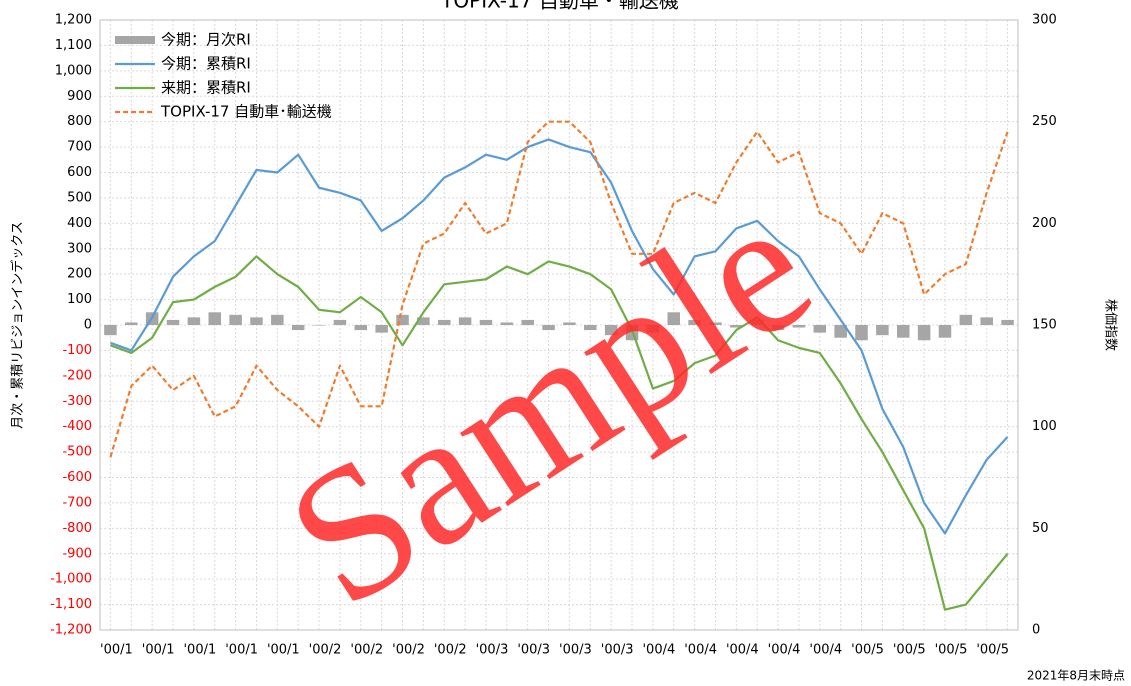 This screenshot has width=1131, height=686. What do you see at coordinates (135, 40) in the screenshot?
I see `legend-swatch` at bounding box center [135, 40].